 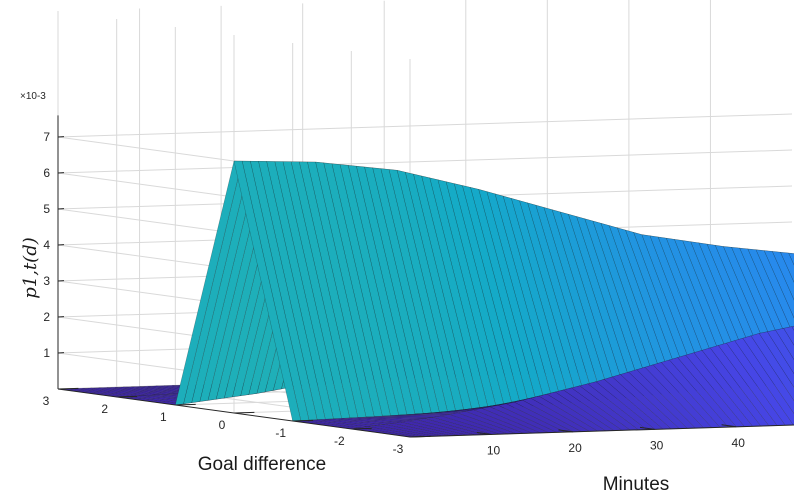 What do you see at coordinates (46, 401) in the screenshot?
I see `y-tick-label: 3` at bounding box center [46, 401].